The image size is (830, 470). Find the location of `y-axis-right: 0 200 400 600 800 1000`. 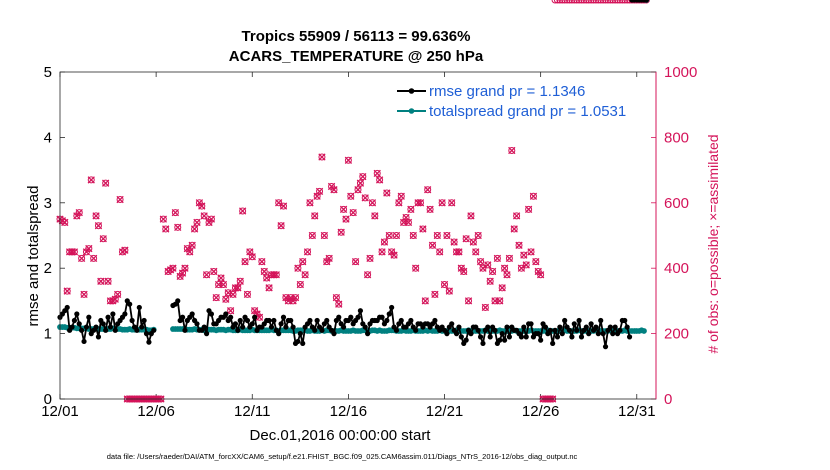

y-axis-right: 0 200 400 600 800 1000 is located at coordinates (674, 236).